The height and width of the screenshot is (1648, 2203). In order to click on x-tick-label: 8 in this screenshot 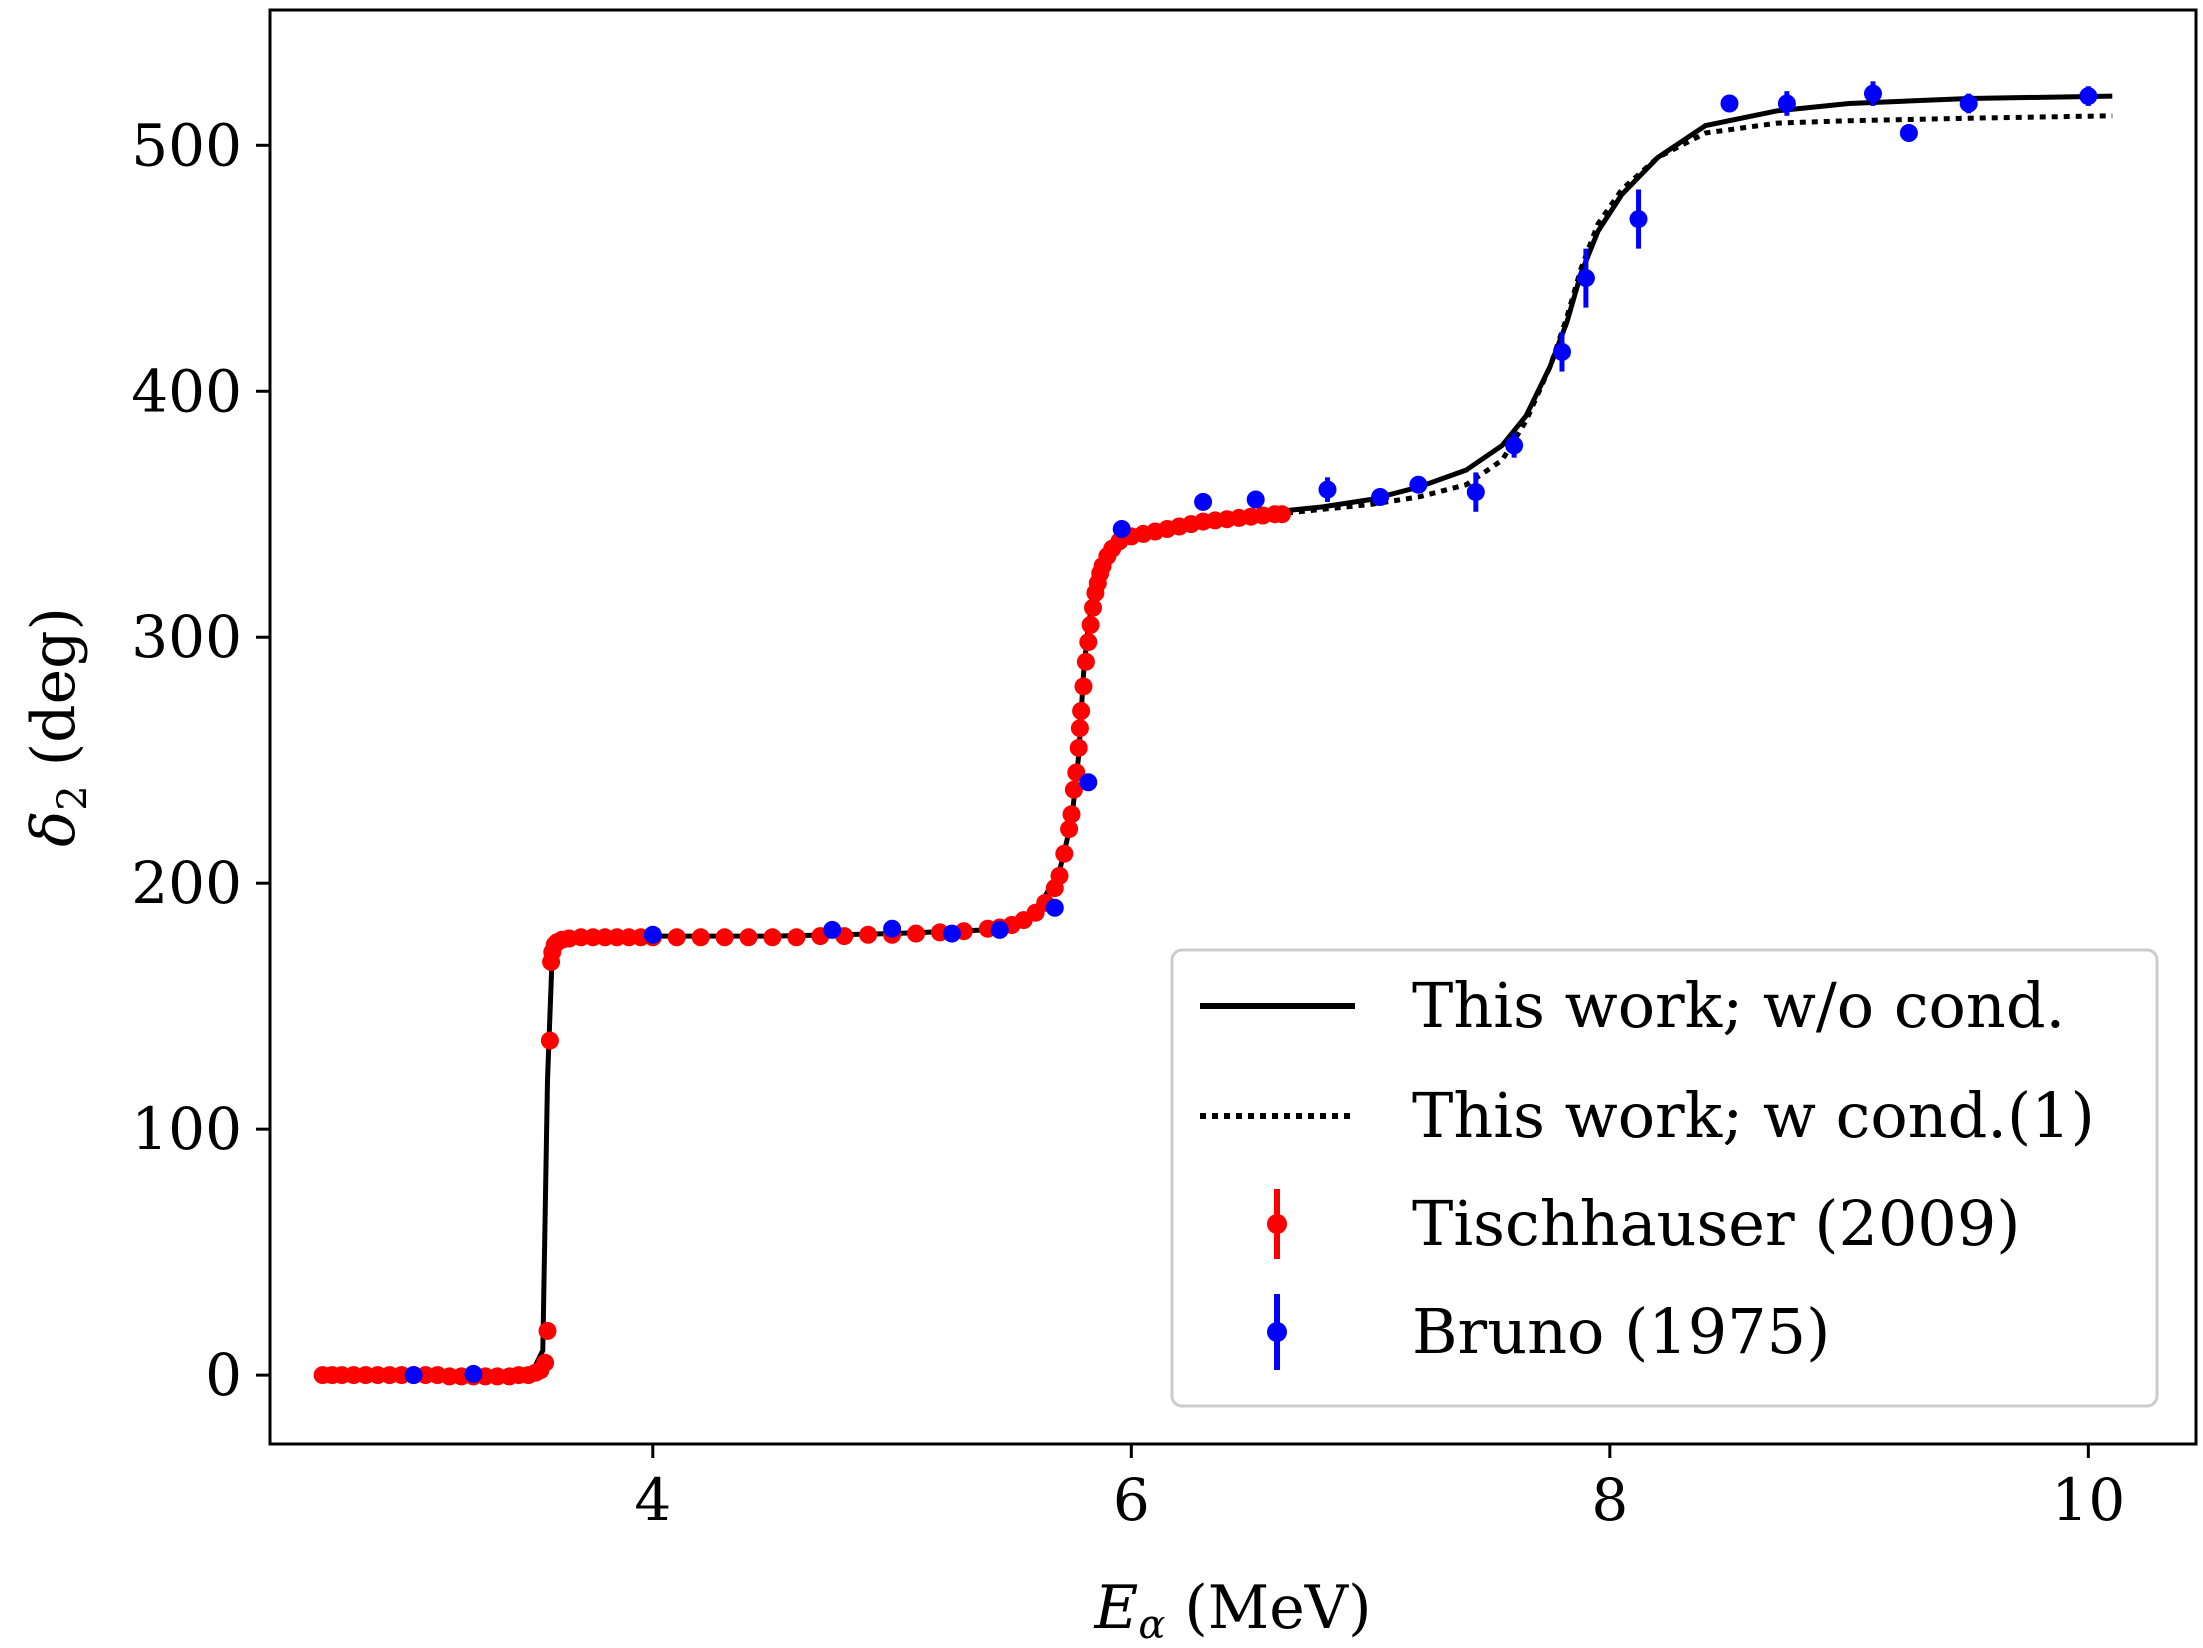, I will do `click(1609, 1500)`.